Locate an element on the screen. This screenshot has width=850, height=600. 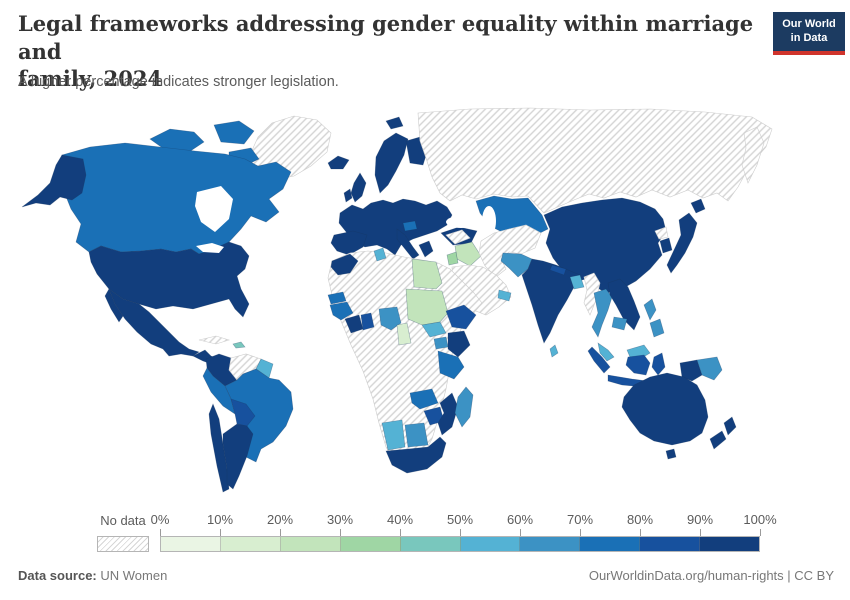
legend-segment-20%-30% is located at coordinates (310, 544).